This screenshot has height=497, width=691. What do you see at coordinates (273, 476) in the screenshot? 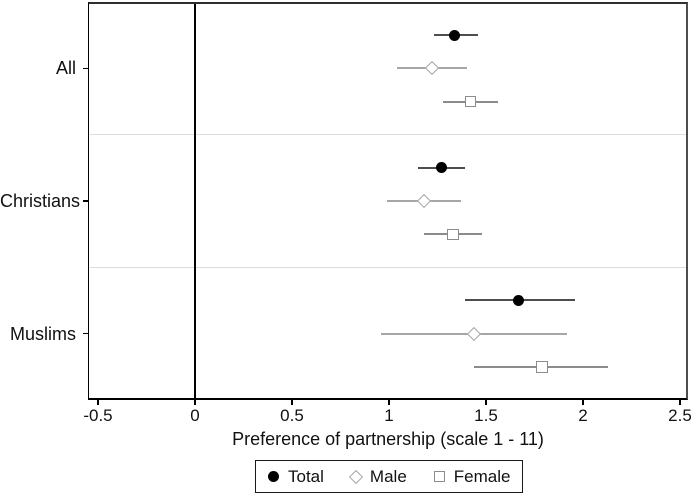
I see `filled-circle-icon` at bounding box center [273, 476].